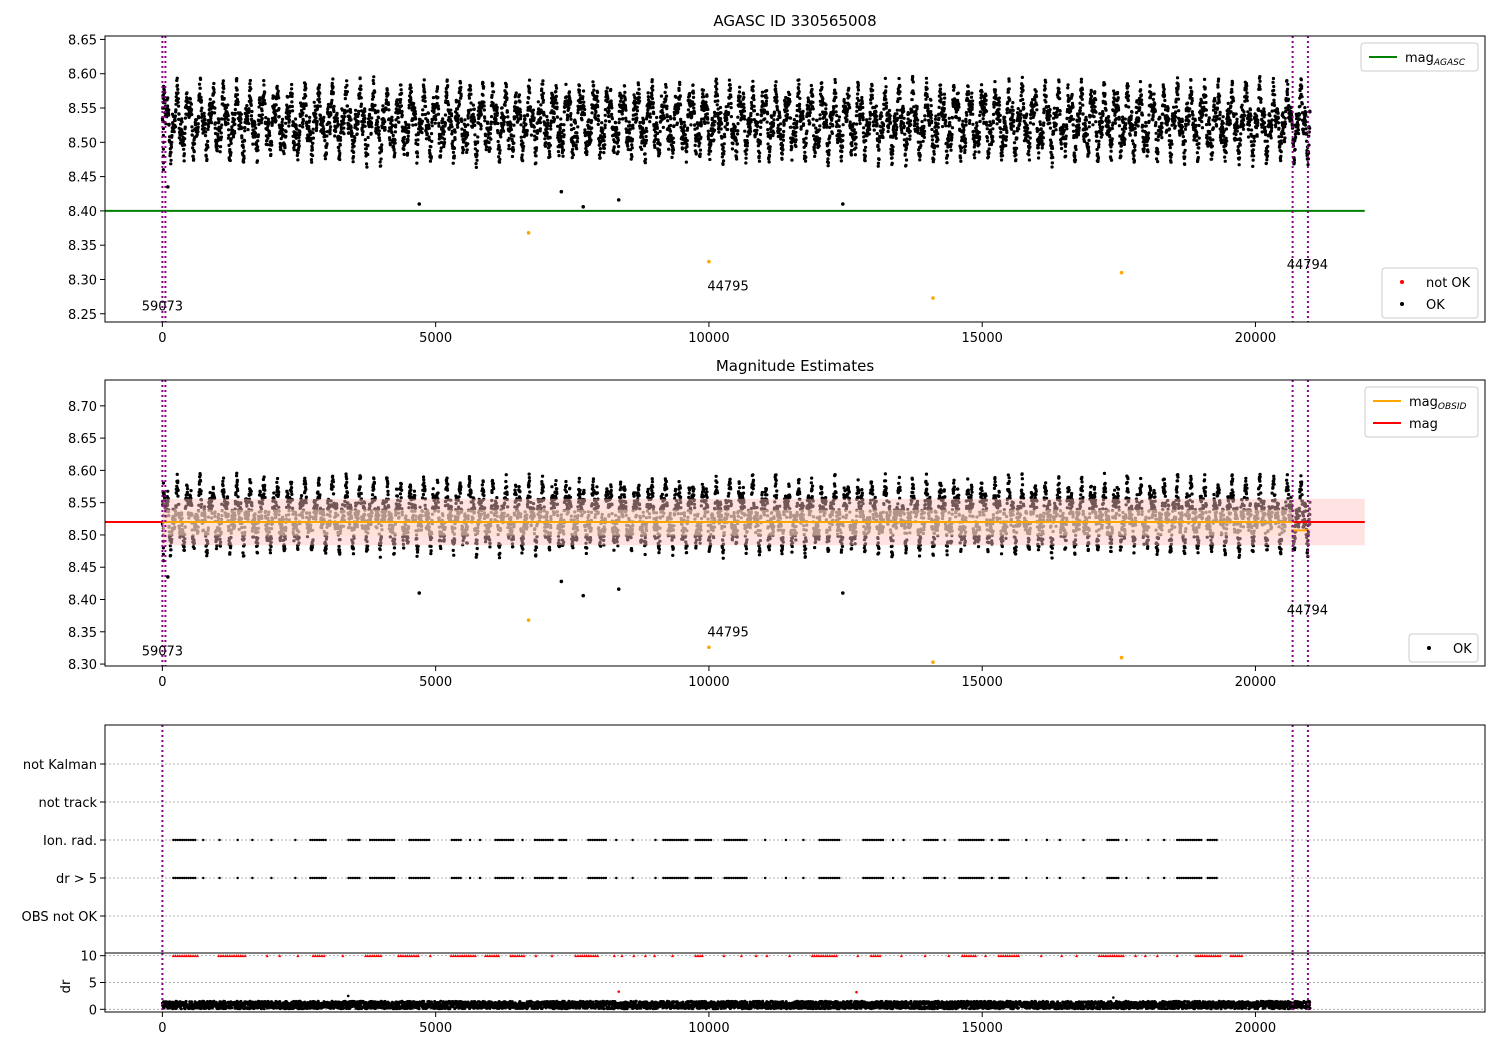 The width and height of the screenshot is (1500, 1050). I want to click on dr-clipped-markers, so click(707, 956).